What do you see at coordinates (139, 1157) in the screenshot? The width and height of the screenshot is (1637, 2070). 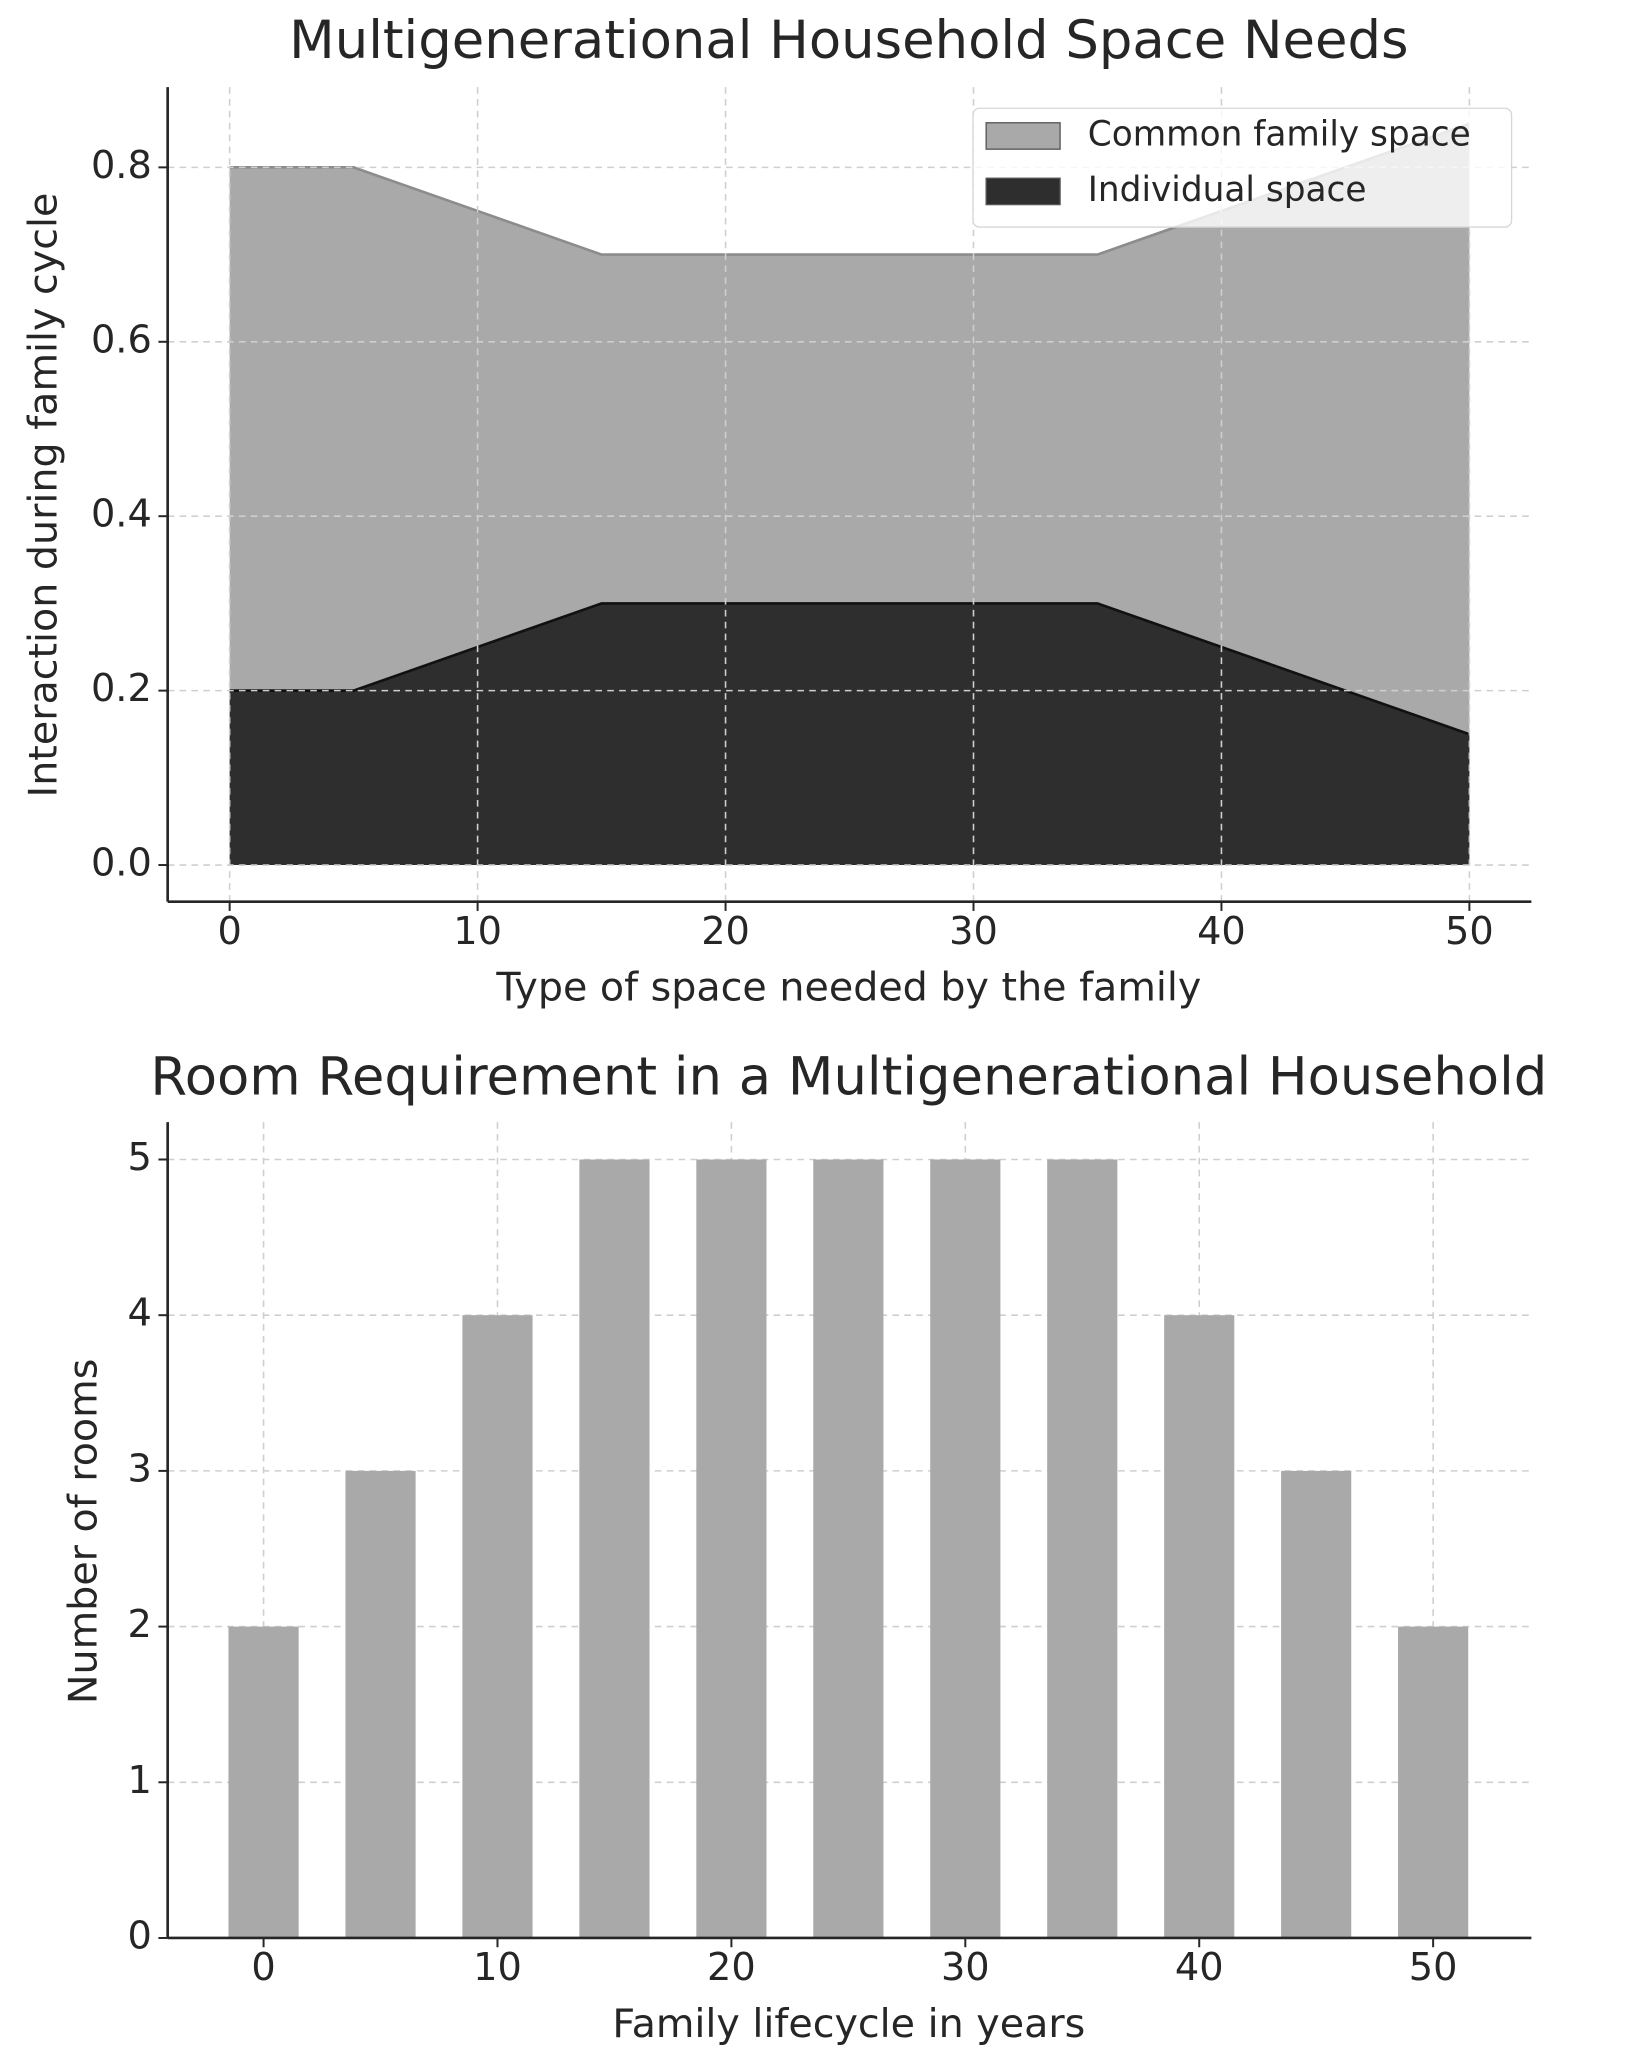 I see `y-tick-label: 5` at bounding box center [139, 1157].